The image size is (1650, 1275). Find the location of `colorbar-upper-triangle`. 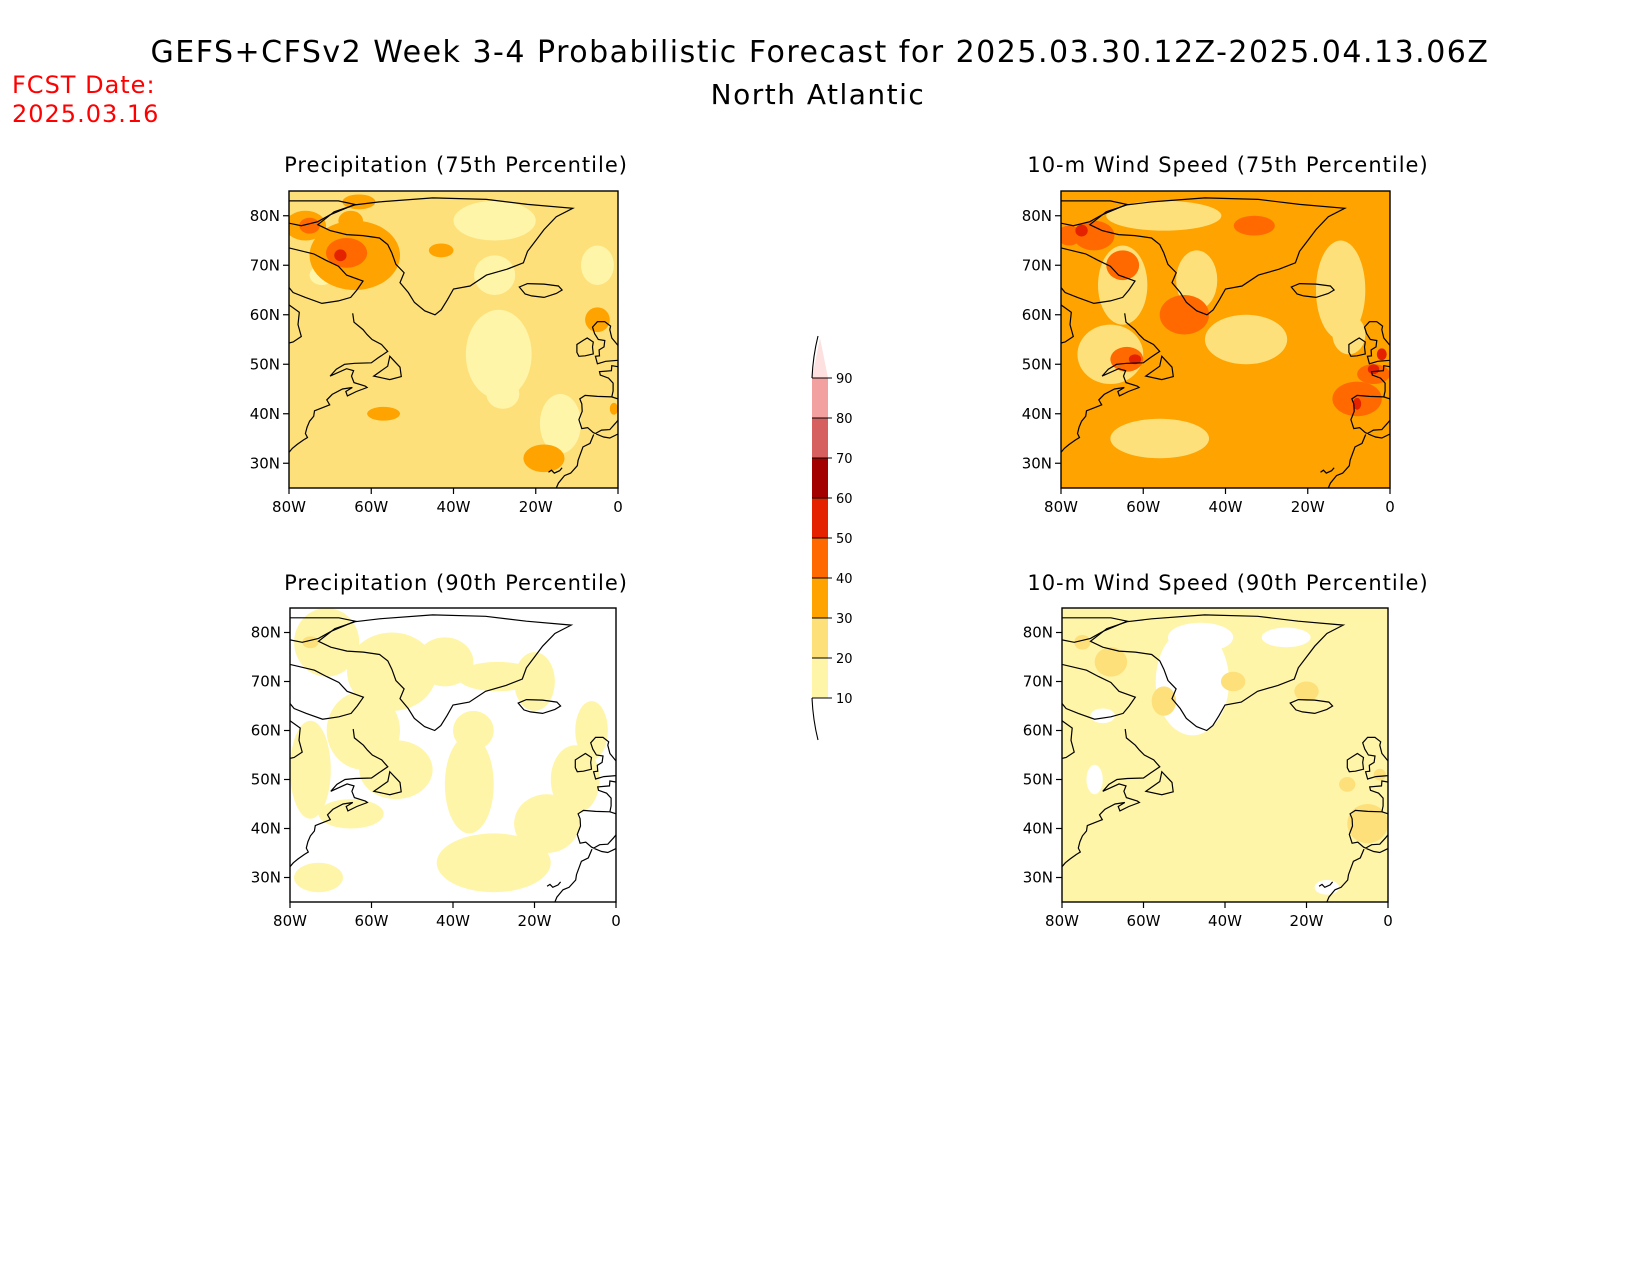

colorbar-upper-triangle is located at coordinates (820, 358).